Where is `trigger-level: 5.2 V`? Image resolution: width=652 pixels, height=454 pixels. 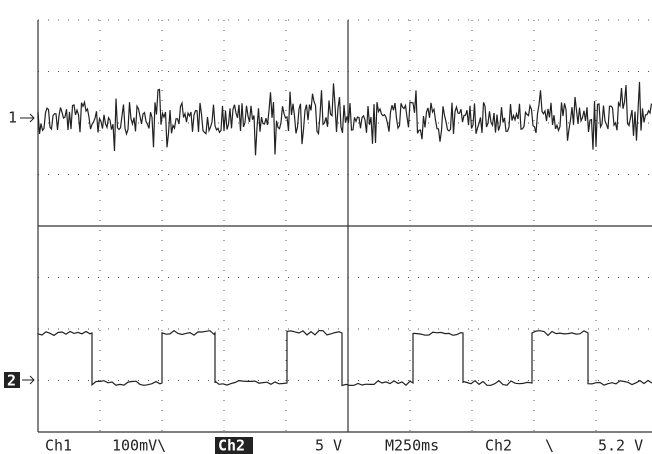 trigger-level: 5.2 V is located at coordinates (620, 445).